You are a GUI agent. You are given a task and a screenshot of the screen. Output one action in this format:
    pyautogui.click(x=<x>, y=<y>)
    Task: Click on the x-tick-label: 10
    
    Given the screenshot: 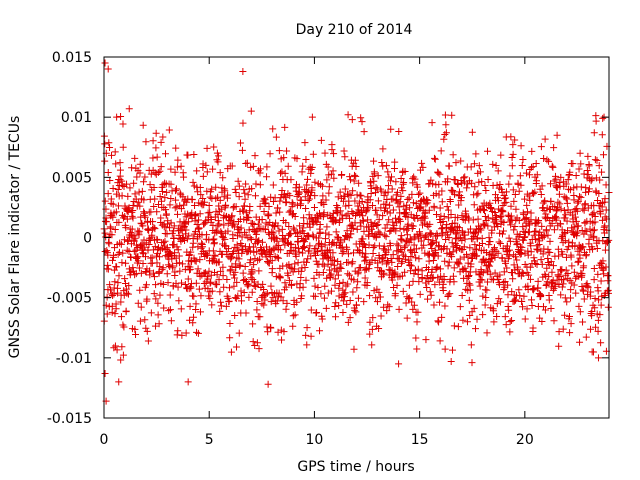 What is the action you would take?
    pyautogui.click(x=315, y=440)
    